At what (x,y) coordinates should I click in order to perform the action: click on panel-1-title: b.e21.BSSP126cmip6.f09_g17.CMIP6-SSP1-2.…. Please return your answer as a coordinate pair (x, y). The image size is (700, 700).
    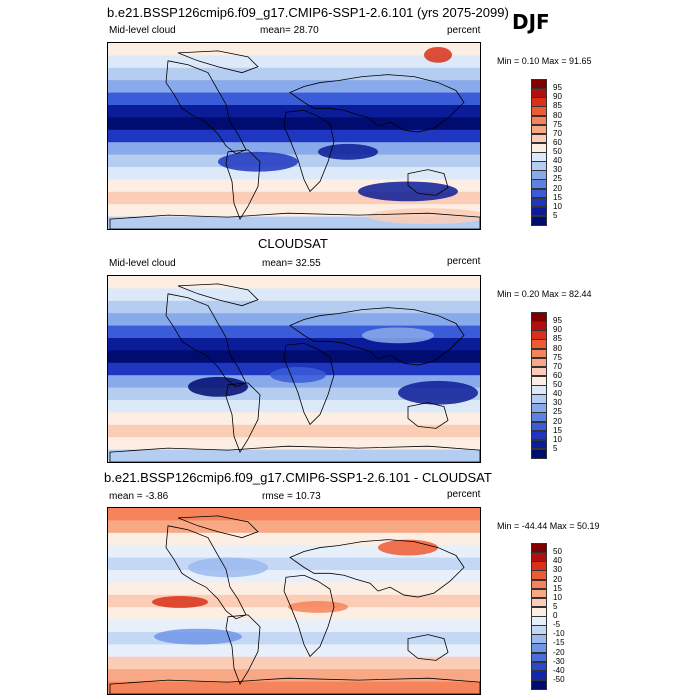
    Looking at the image, I should click on (308, 12).